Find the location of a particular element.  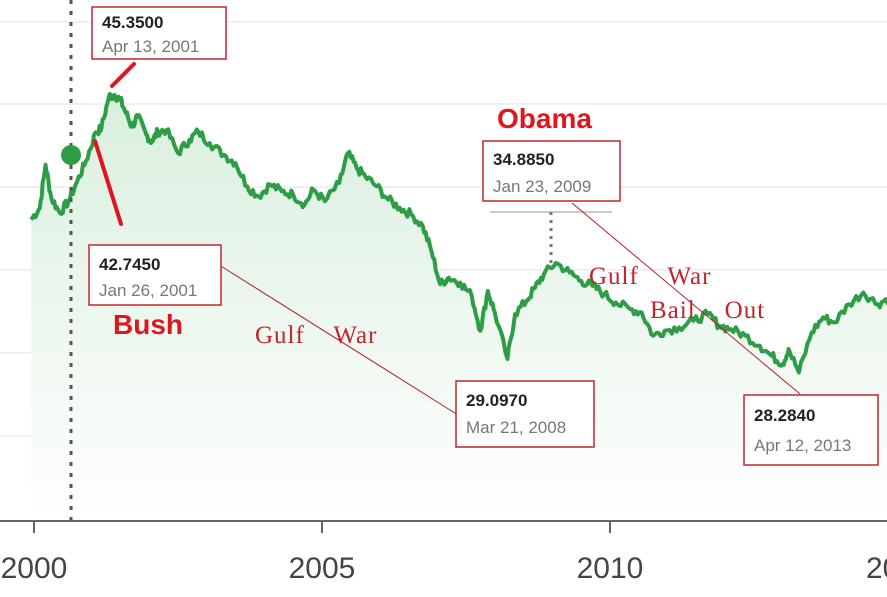

president-label-bush: Bush is located at coordinates (148, 324).